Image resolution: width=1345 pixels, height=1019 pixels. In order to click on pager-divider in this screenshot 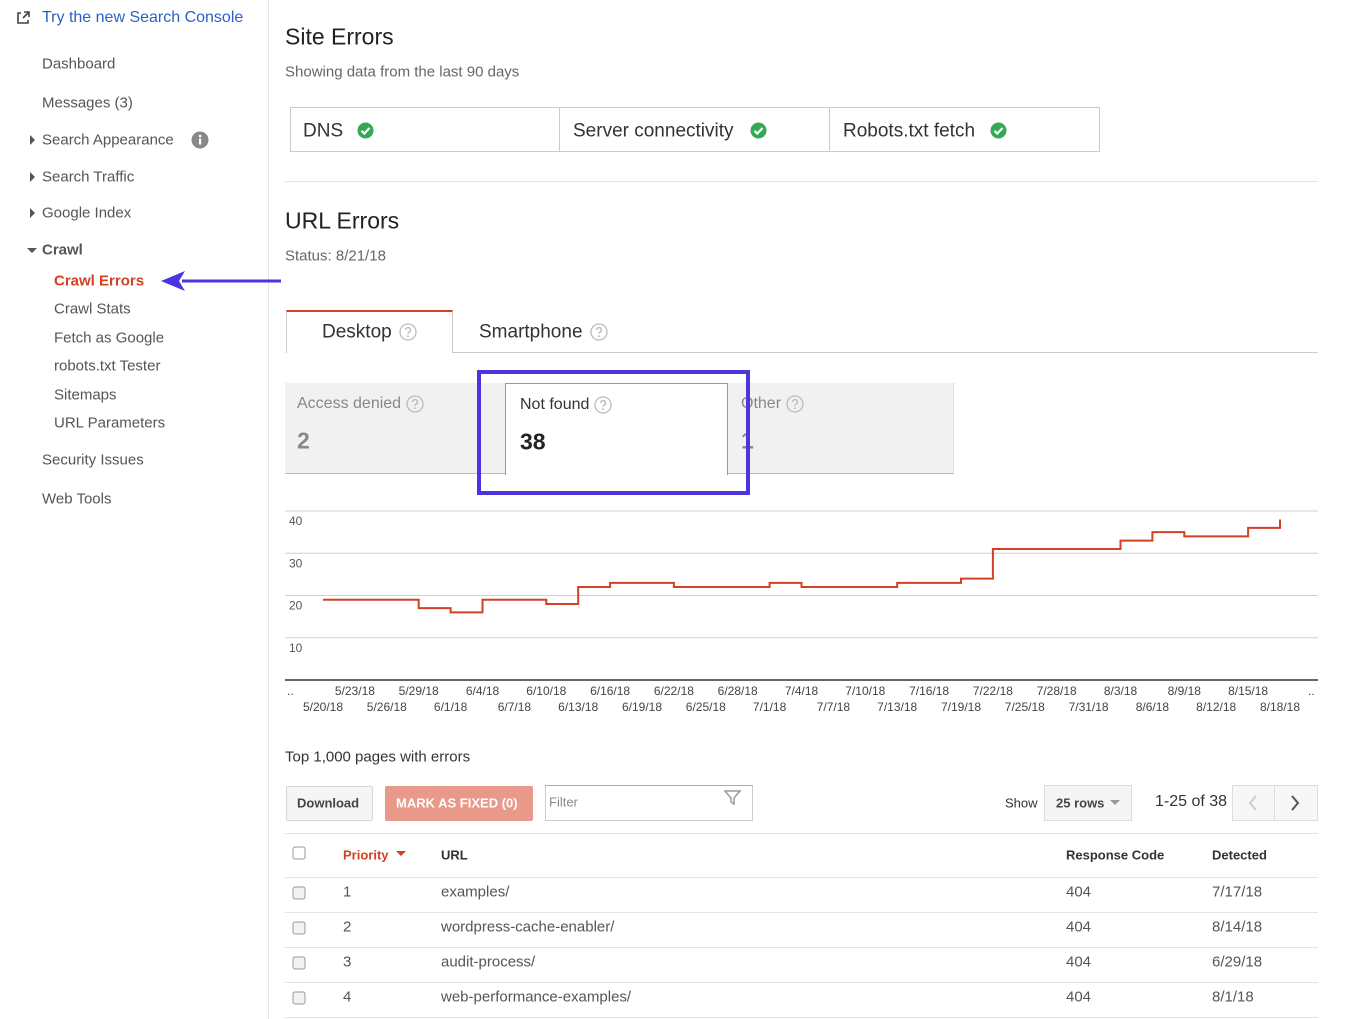, I will do `click(1274, 803)`.